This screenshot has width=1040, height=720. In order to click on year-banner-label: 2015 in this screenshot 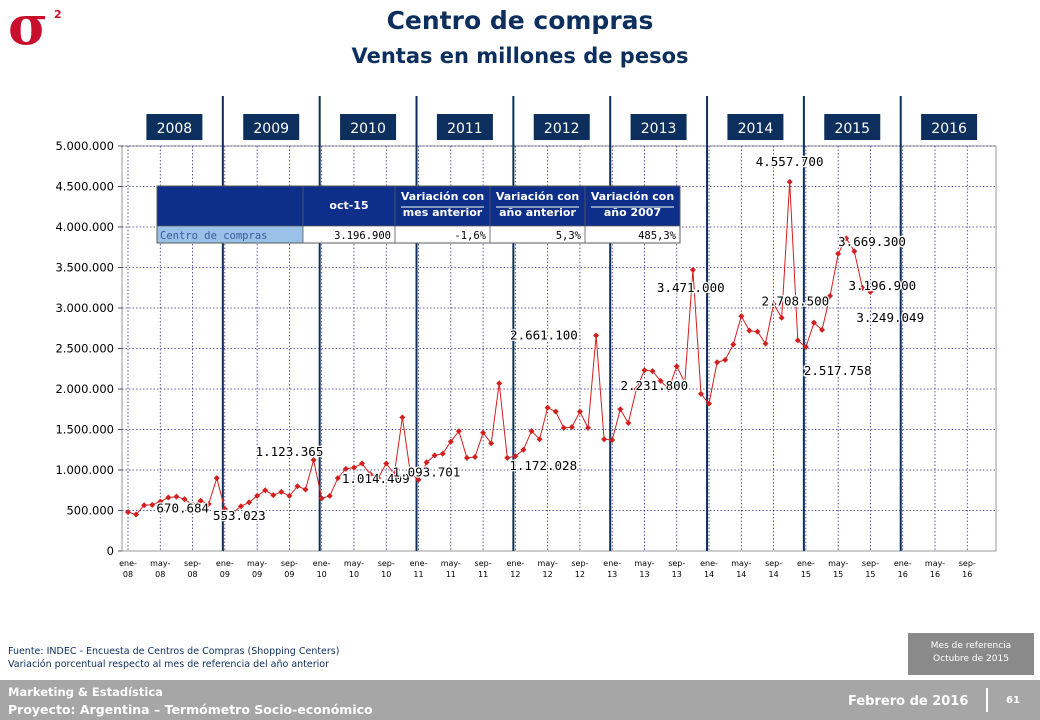, I will do `click(852, 129)`.